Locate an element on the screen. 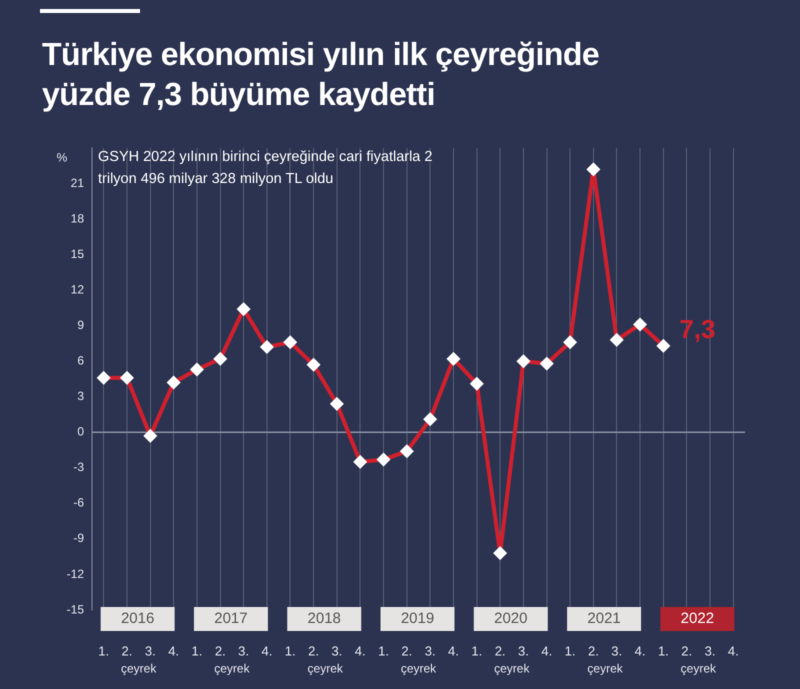  data-label: 7,3 is located at coordinates (697, 329).